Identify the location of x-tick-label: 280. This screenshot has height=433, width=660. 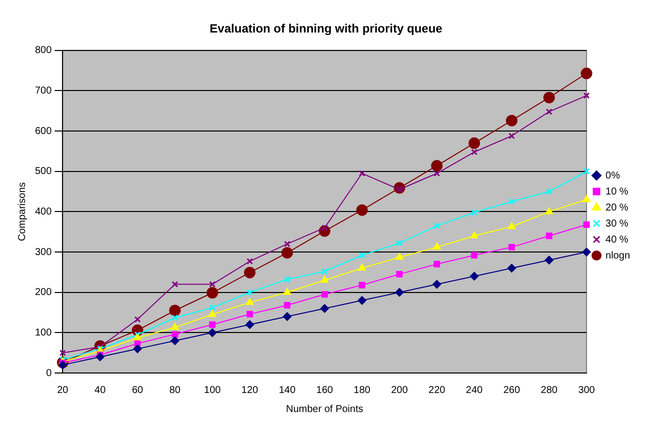
(549, 390).